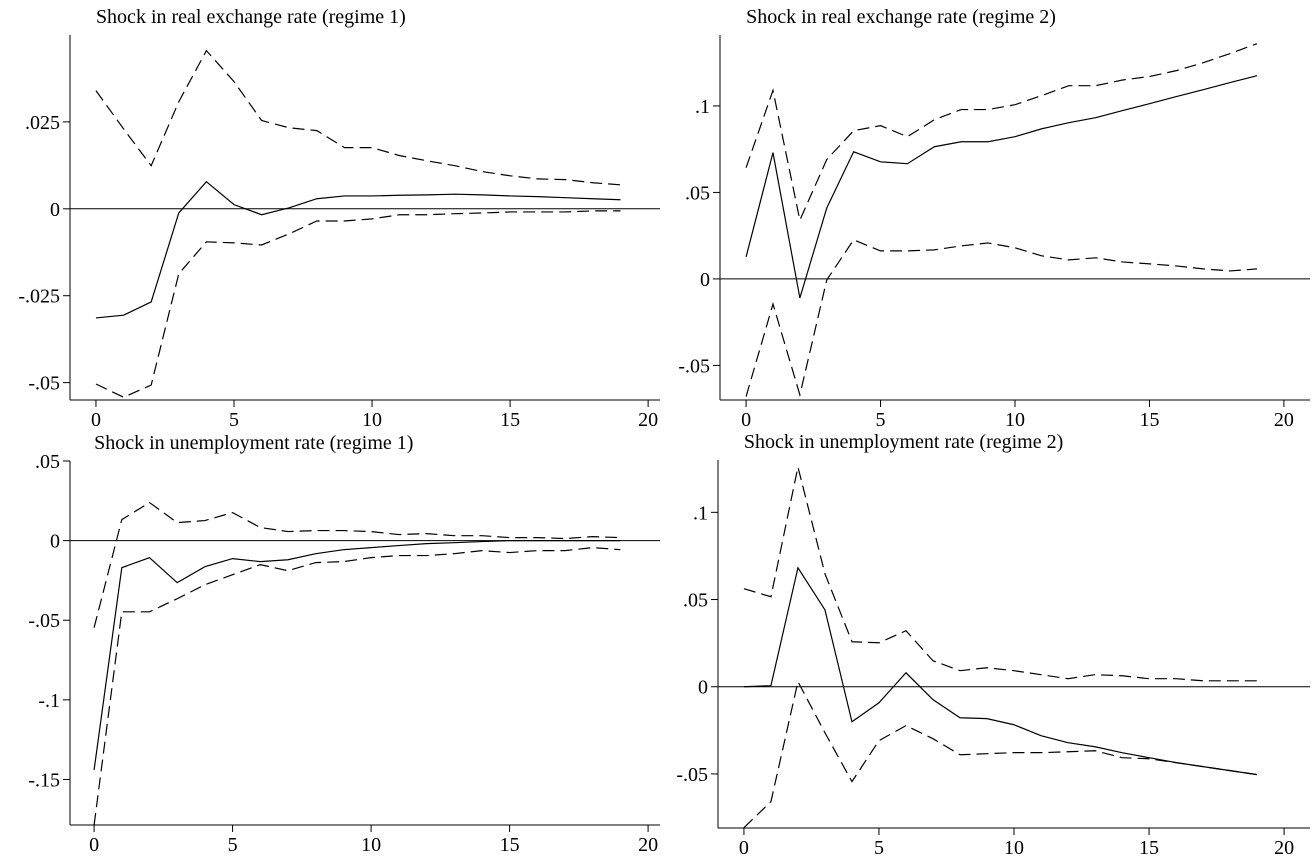 The height and width of the screenshot is (867, 1316). I want to click on chart-title: Shock in unemployment rate (regime 1), so click(253, 443).